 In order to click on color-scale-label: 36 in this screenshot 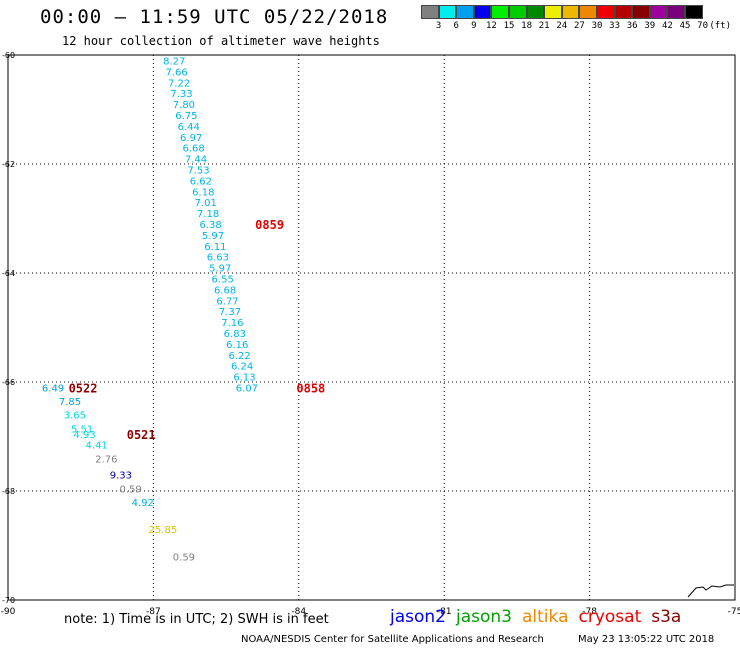, I will do `click(632, 26)`.